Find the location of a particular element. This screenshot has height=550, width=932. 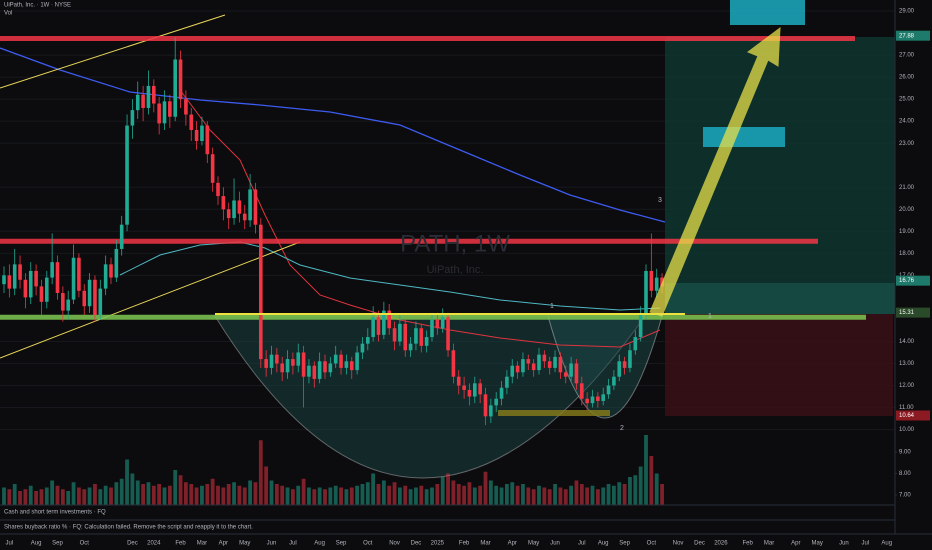

target-box-upper is located at coordinates (767, 12).